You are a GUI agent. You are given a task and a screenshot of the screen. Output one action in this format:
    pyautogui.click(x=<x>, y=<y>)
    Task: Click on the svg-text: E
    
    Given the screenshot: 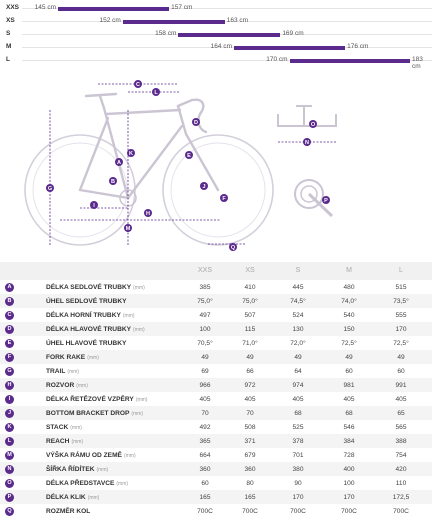 What is the action you would take?
    pyautogui.click(x=189, y=156)
    